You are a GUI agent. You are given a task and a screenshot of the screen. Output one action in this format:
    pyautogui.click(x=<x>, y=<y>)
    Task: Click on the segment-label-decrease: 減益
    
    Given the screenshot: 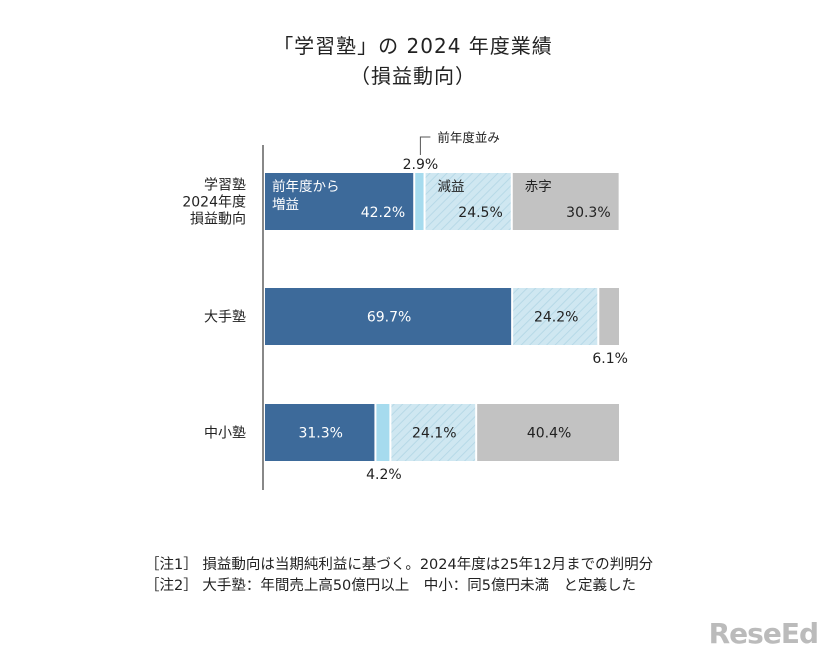 What is the action you would take?
    pyautogui.click(x=451, y=187)
    